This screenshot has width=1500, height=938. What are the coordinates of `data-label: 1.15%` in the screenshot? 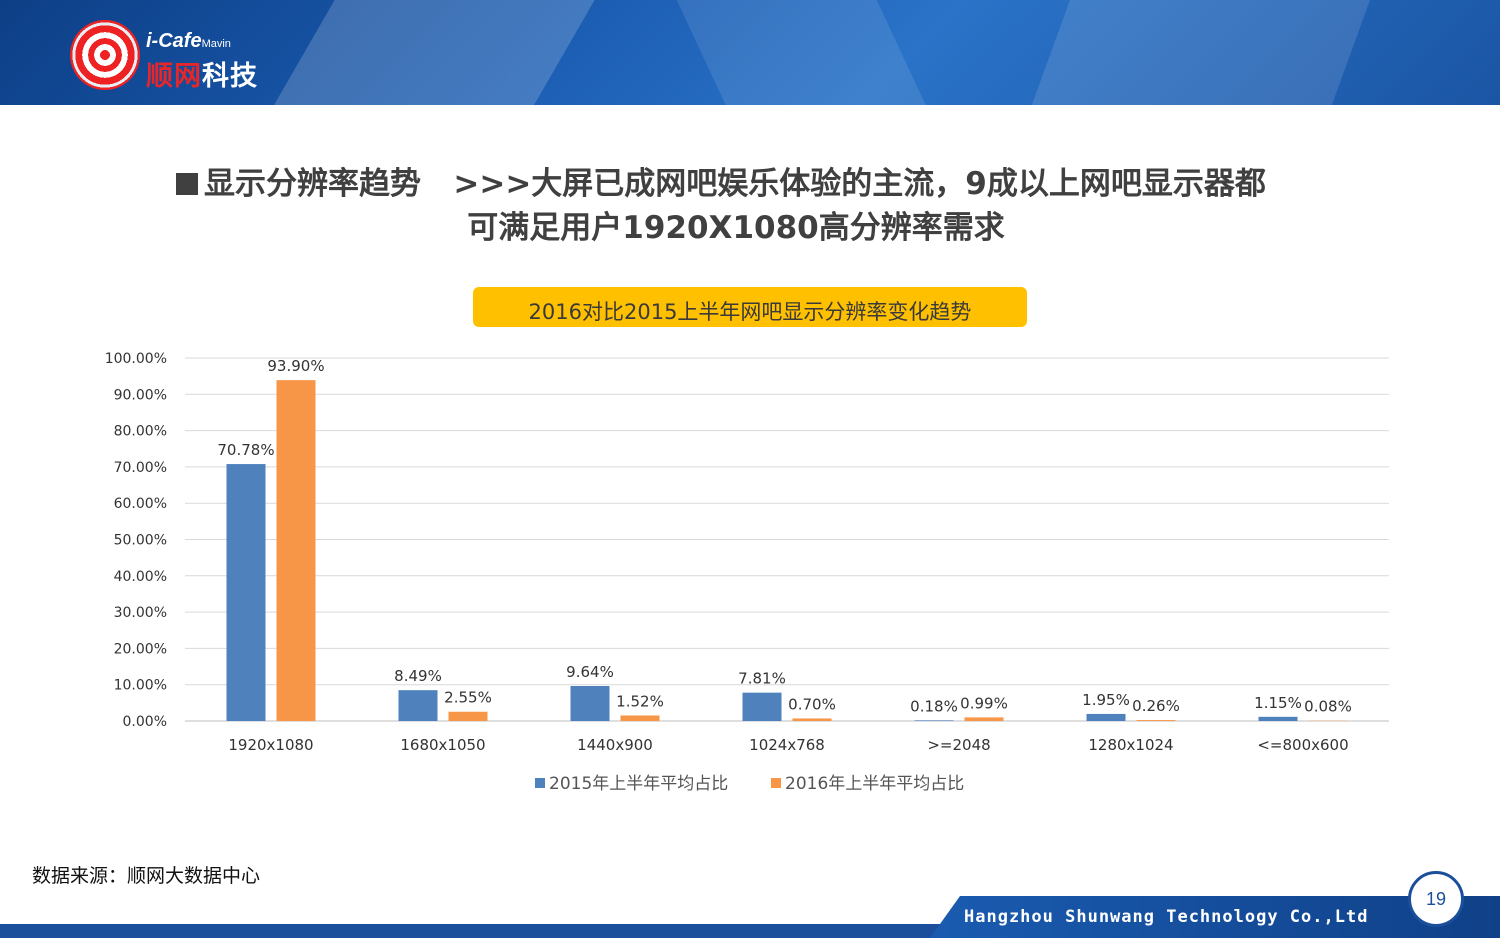 It's located at (1278, 703).